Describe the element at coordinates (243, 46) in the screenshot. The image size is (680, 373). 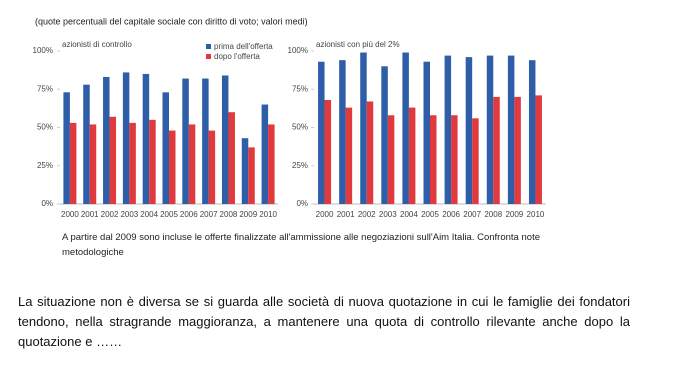
I see `legend-label: prima dell'offerta` at that location.